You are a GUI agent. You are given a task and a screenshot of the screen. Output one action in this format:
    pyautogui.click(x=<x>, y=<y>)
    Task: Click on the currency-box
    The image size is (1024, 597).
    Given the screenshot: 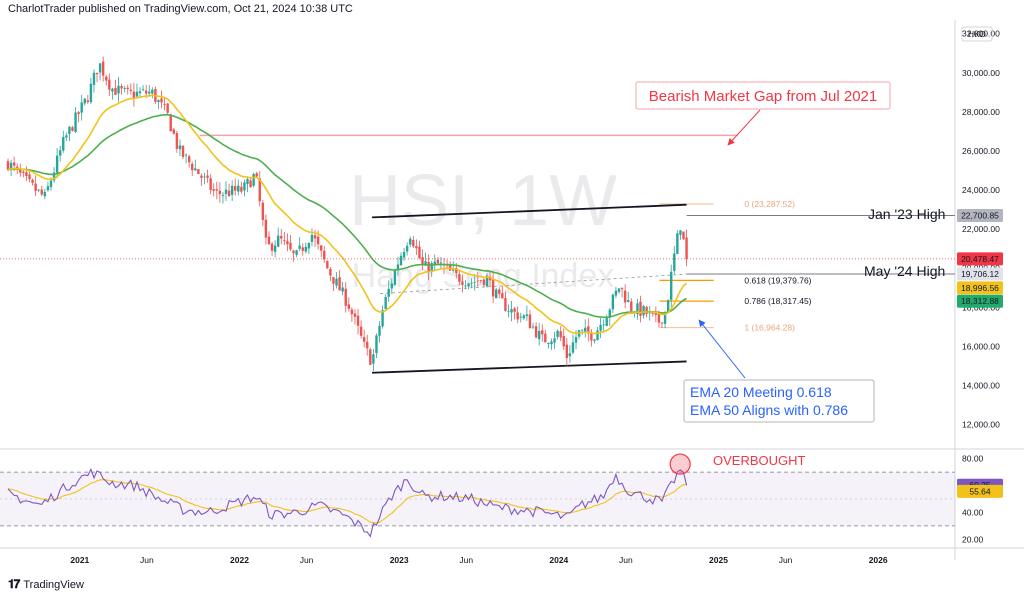 What is the action you would take?
    pyautogui.click(x=977, y=34)
    